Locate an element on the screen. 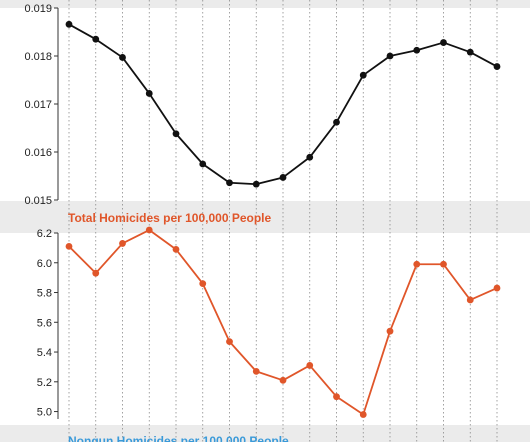 The height and width of the screenshot is (442, 530). top-strip is located at coordinates (265, 4).